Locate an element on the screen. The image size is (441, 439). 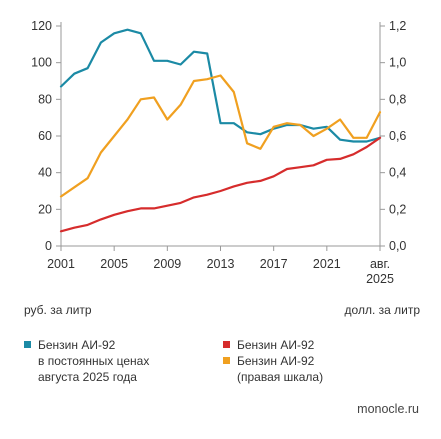
left-tick-label: 20 is located at coordinates (45, 209).